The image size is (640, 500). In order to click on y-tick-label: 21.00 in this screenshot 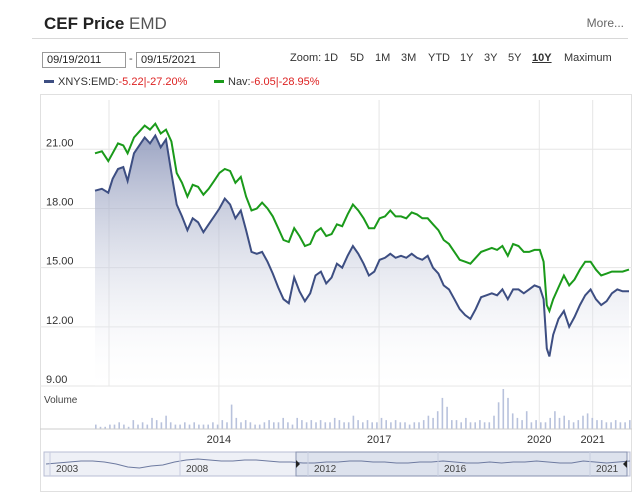, I will do `click(60, 143)`.